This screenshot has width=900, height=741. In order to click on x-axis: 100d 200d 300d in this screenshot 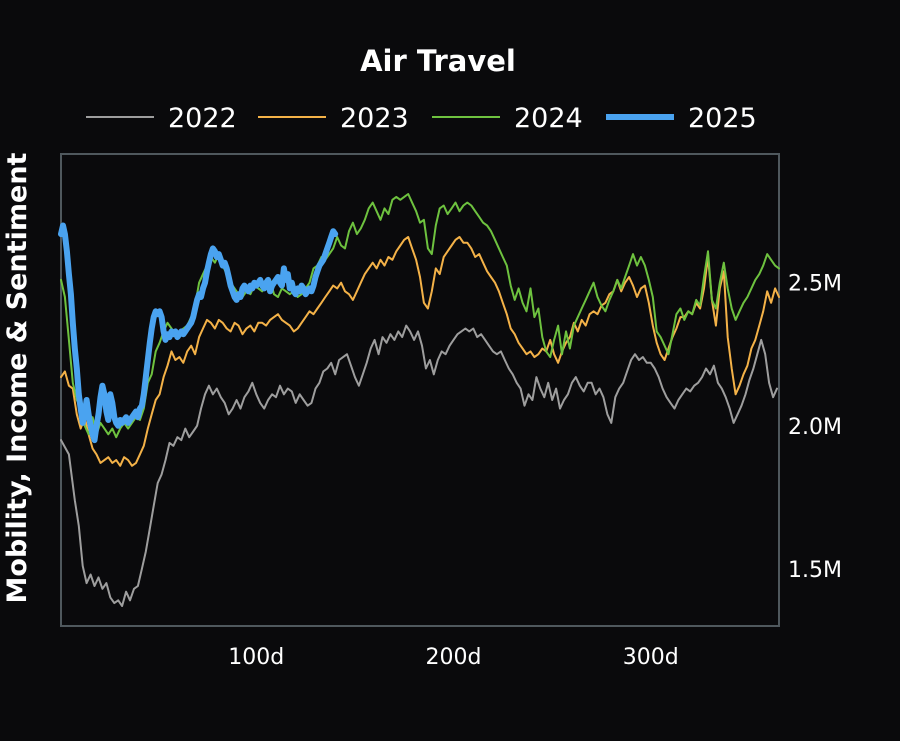, I will do `click(453, 657)`.